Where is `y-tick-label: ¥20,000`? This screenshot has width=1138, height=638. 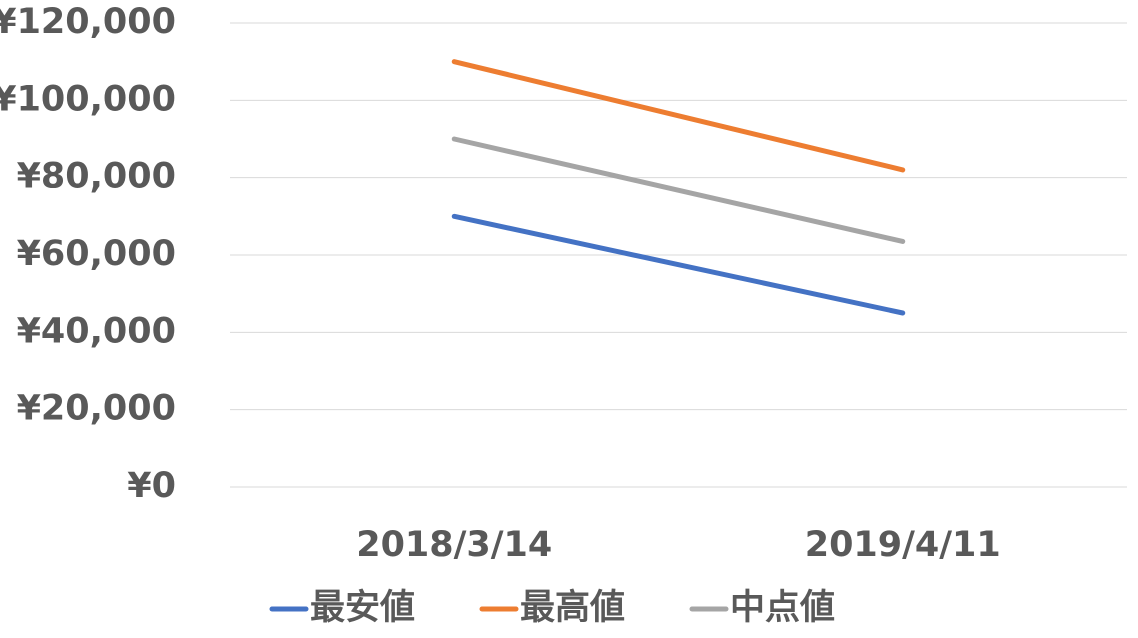 y-tick-label: ¥20,000 is located at coordinates (96, 409).